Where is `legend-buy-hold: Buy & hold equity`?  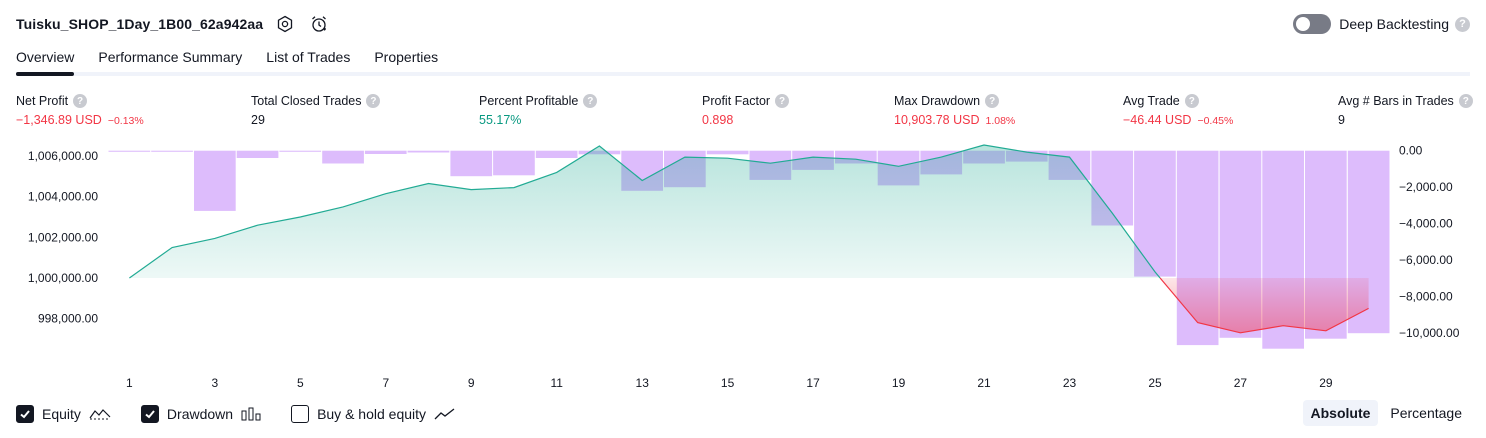
legend-buy-hold: Buy & hold equity is located at coordinates (373, 414).